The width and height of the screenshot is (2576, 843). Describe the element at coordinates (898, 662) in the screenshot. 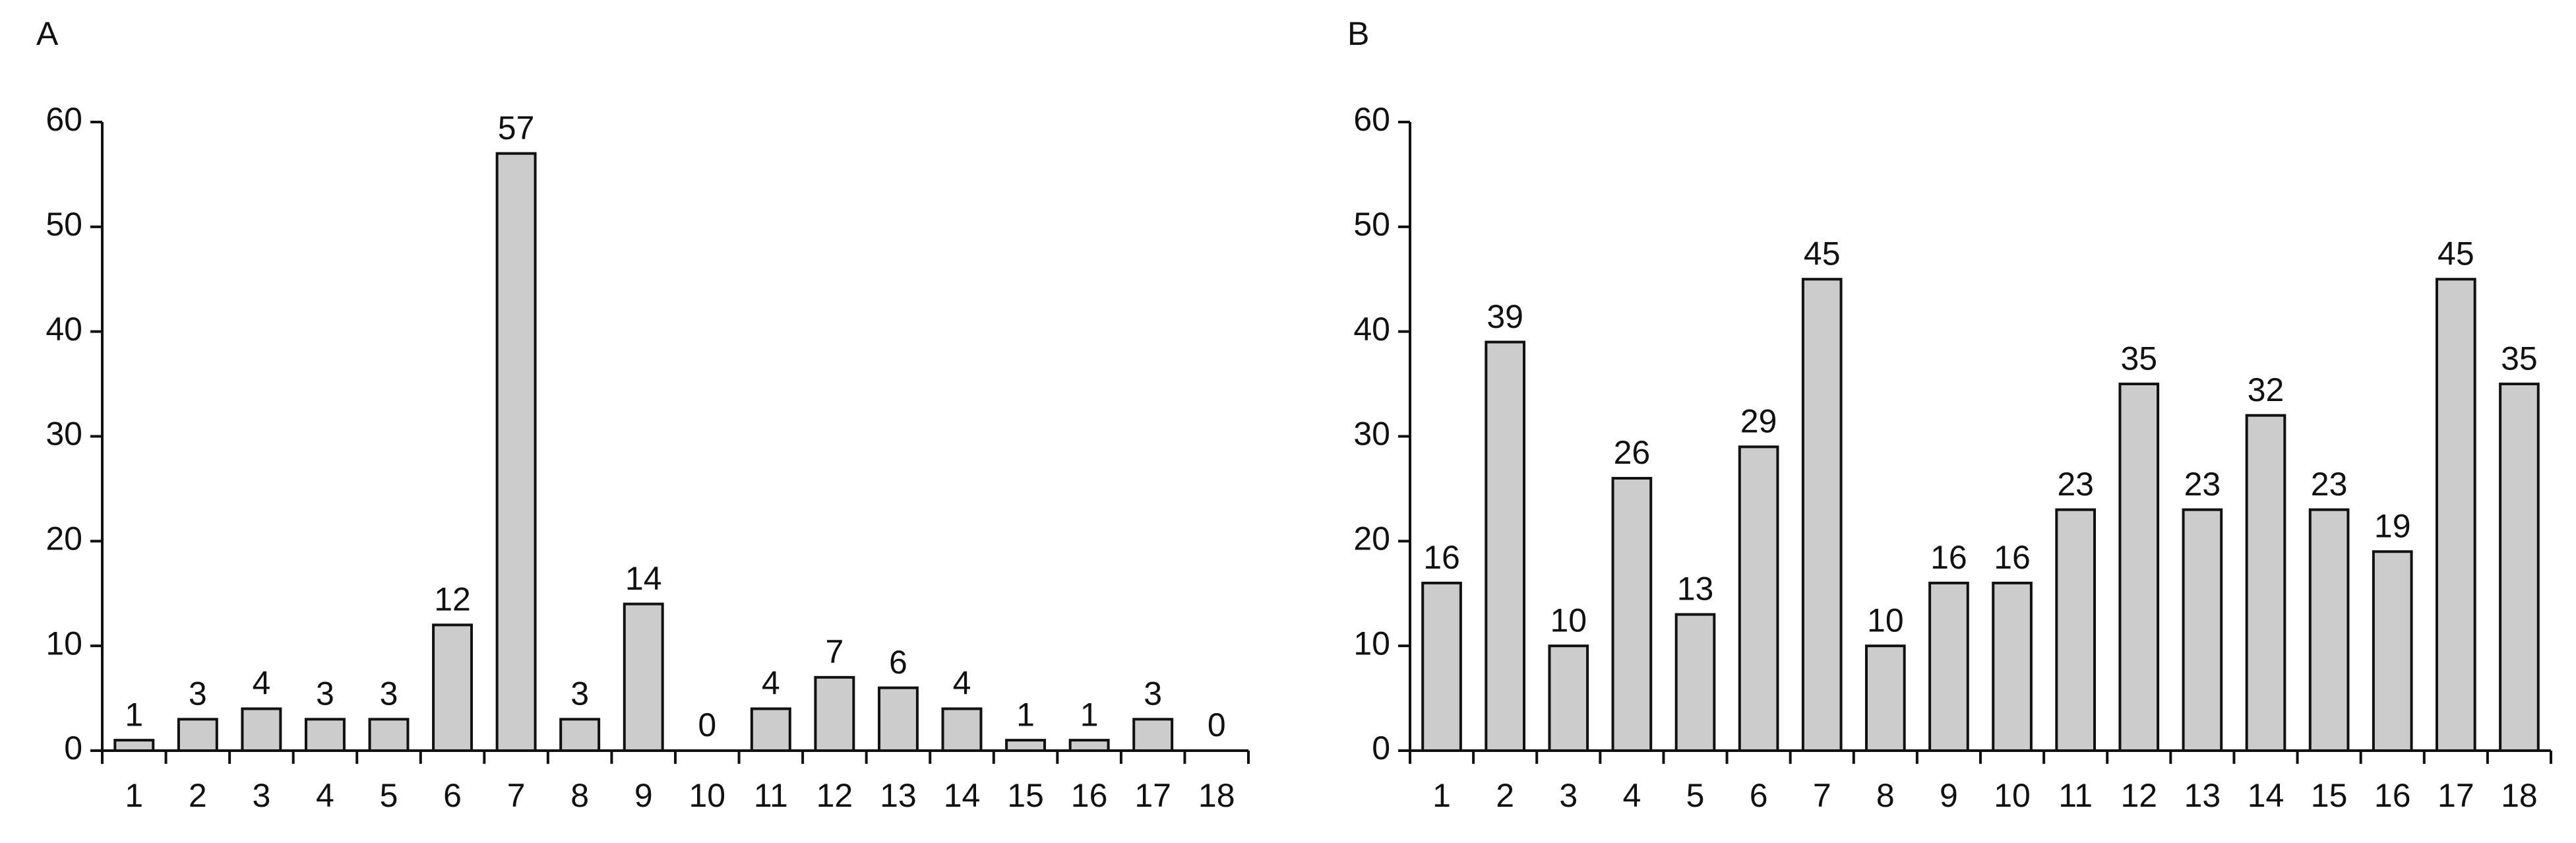

I see `value-label: 6` at that location.